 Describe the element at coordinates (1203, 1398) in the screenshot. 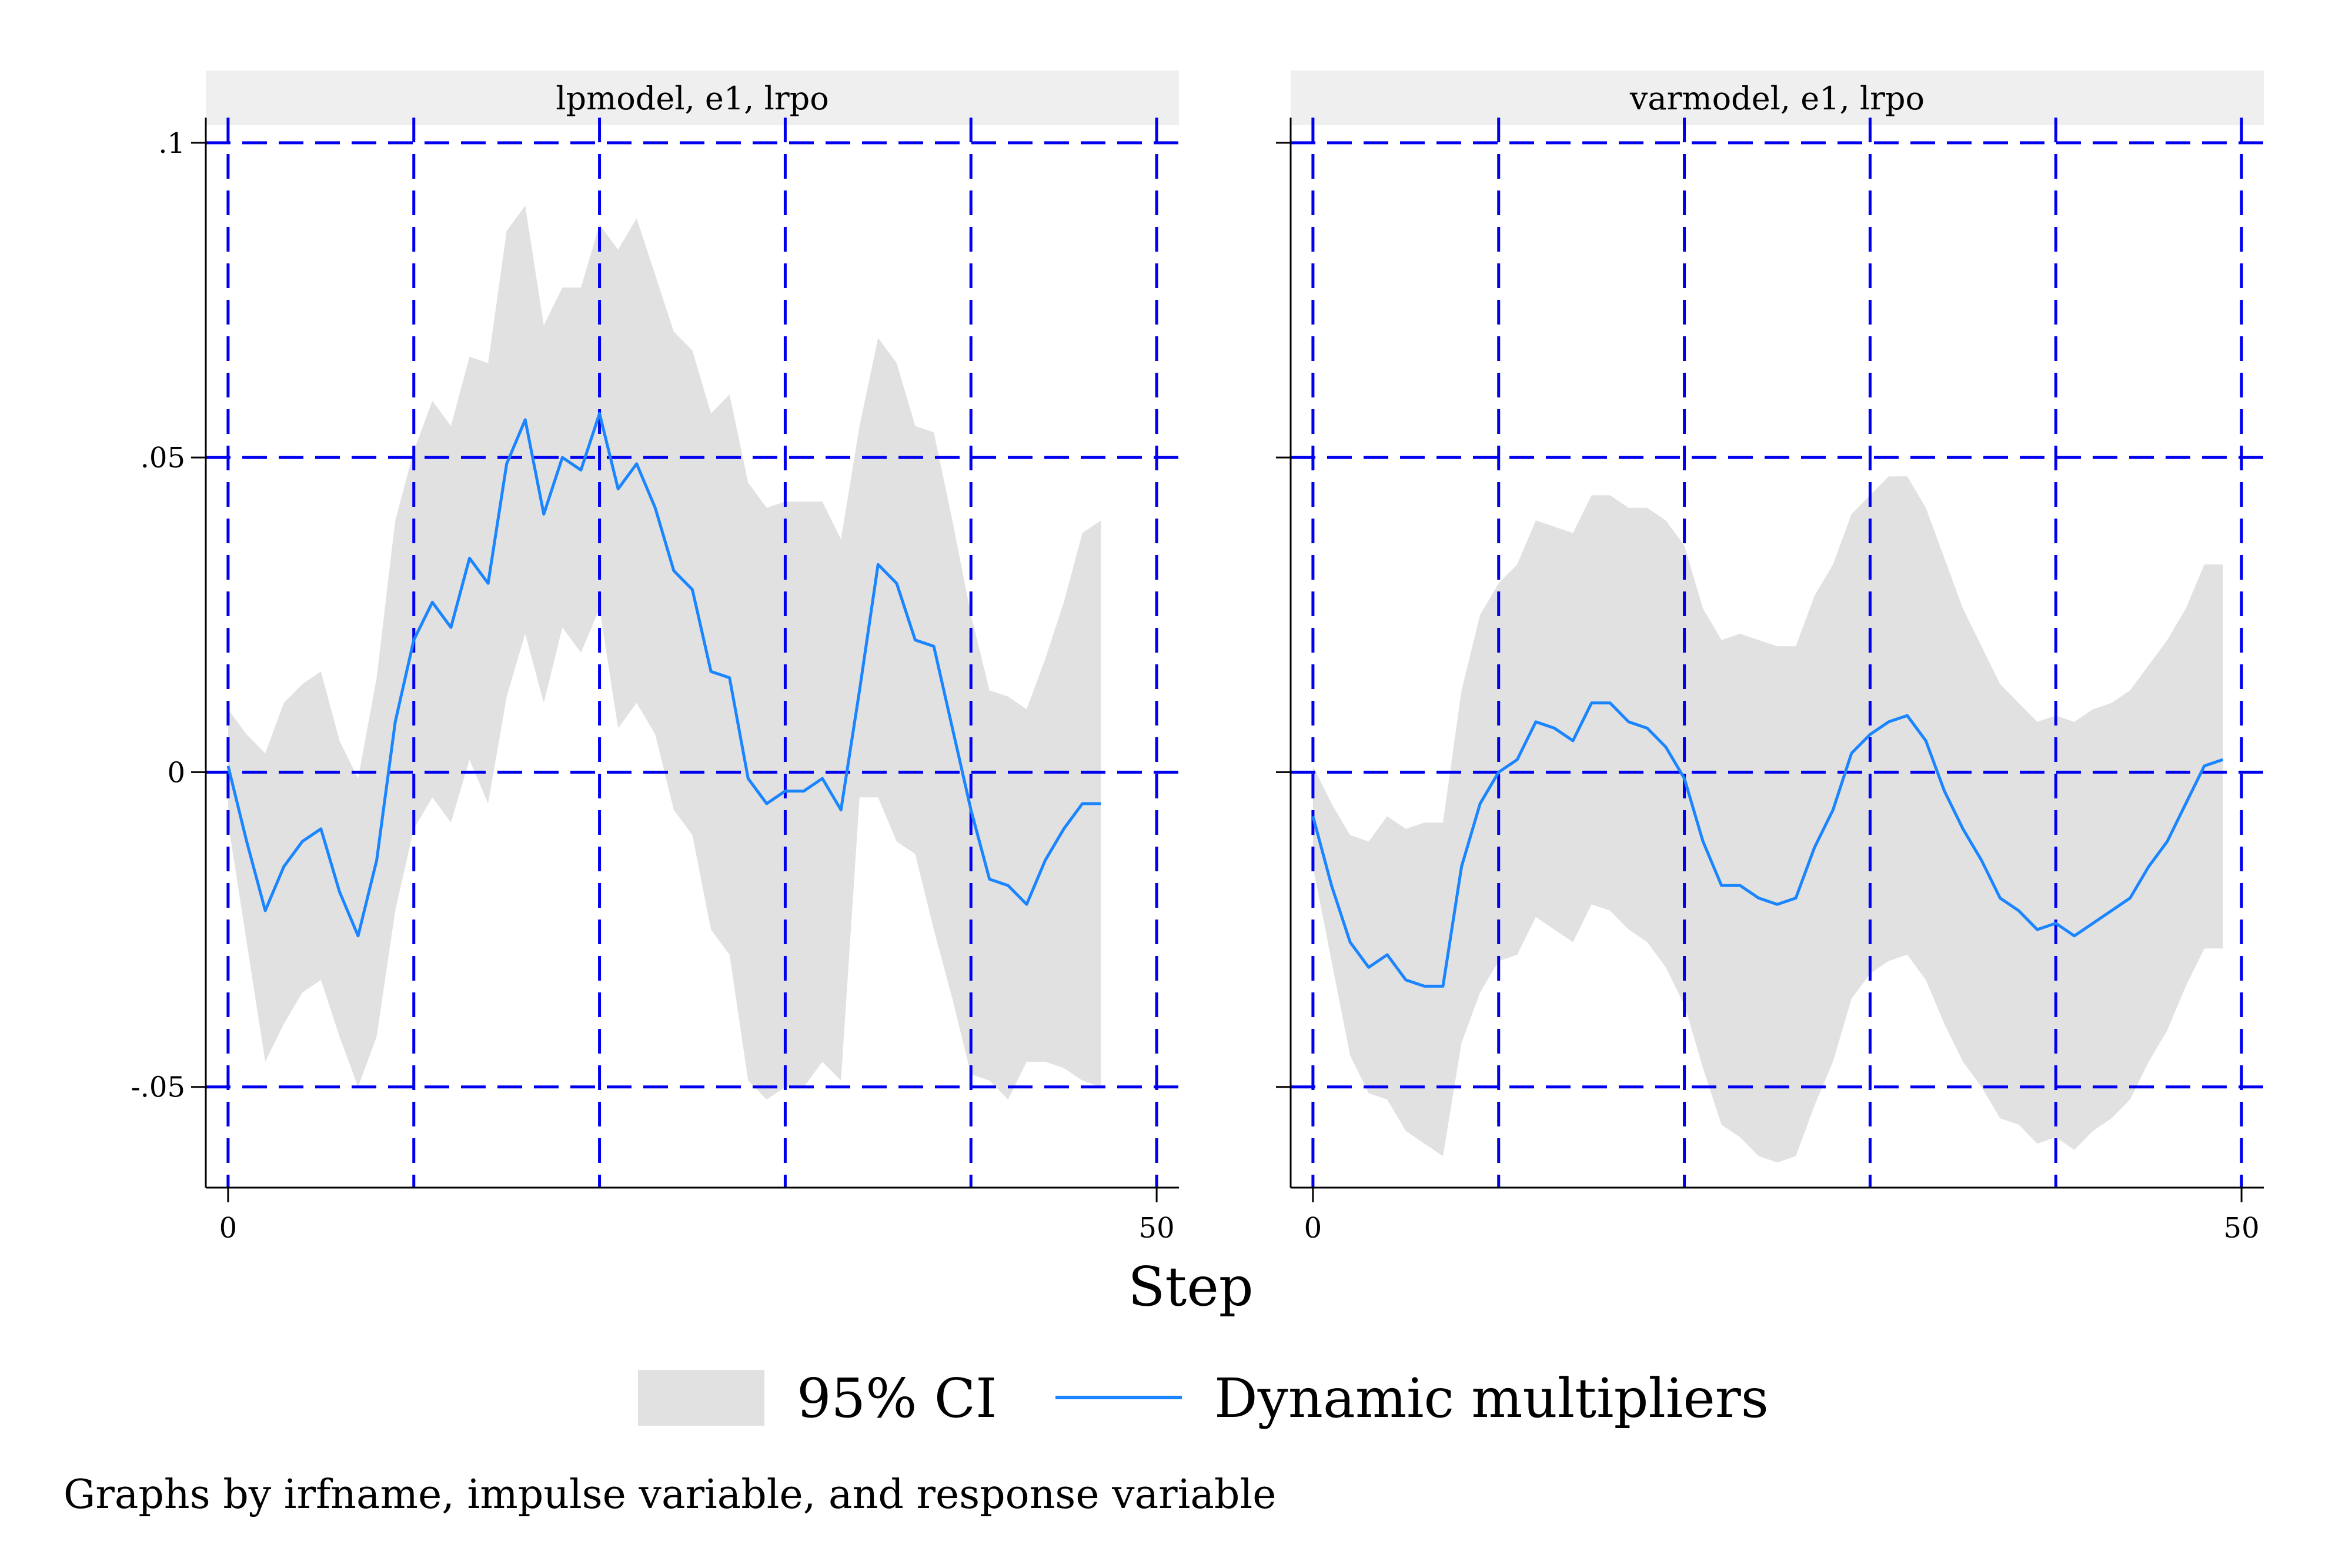

I see `legend: 95% CI Dynamic multipliers` at that location.